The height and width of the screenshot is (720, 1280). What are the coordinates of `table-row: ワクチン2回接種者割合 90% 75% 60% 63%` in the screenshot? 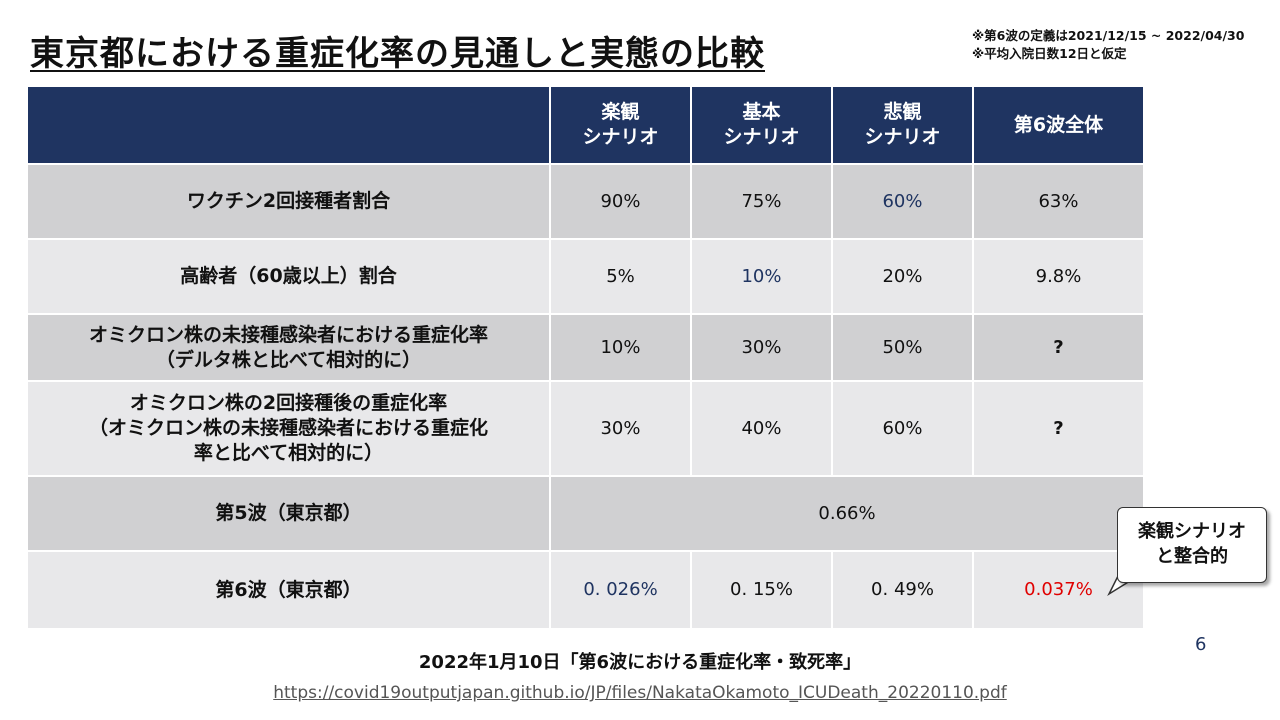 It's located at (585, 201).